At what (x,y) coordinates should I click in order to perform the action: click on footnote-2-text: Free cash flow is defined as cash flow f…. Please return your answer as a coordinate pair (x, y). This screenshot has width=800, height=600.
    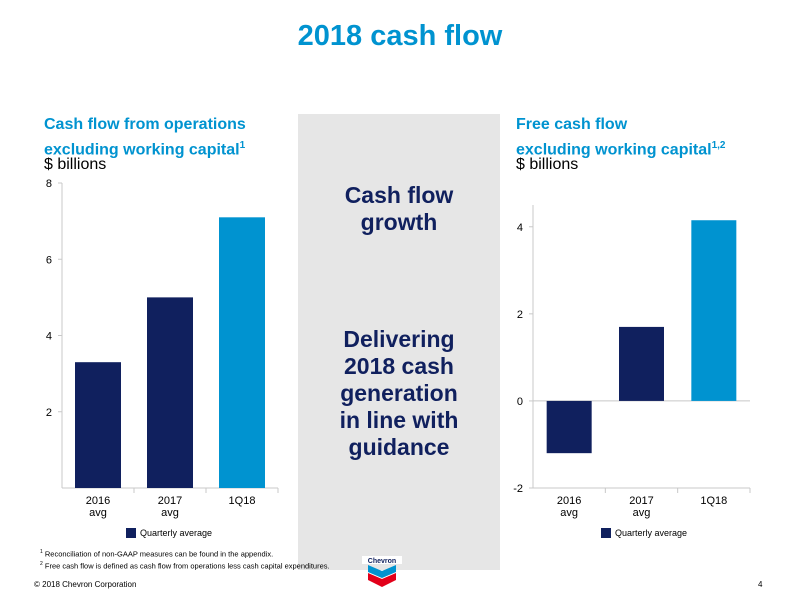
    Looking at the image, I should click on (187, 566).